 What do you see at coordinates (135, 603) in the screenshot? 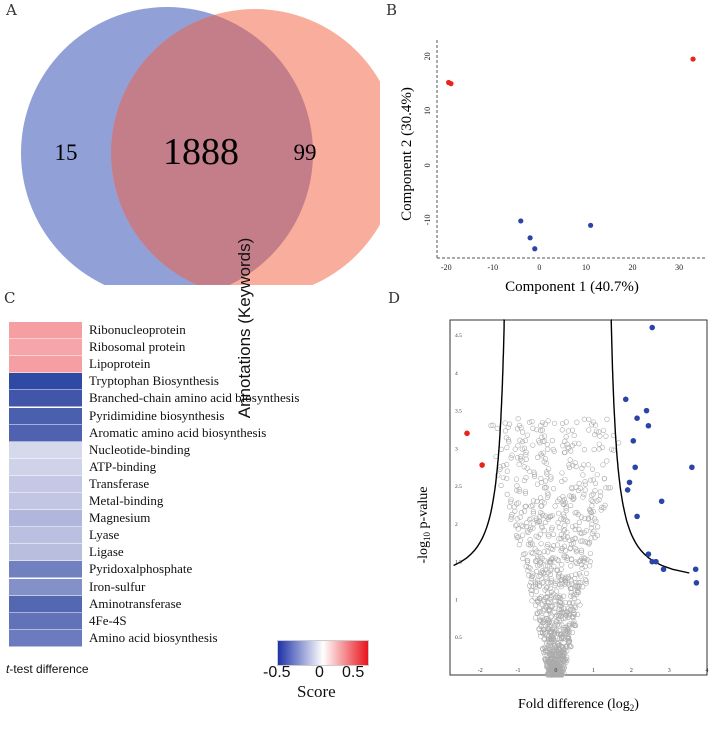
I see `heatmap-row-label: Aminotransferase` at bounding box center [135, 603].